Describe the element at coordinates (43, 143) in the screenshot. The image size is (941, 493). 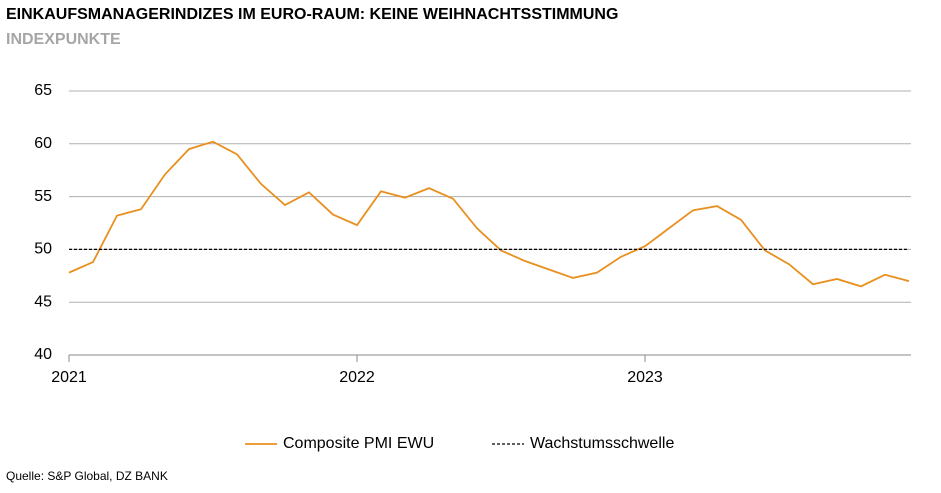
I see `y-tick-label: 60` at that location.